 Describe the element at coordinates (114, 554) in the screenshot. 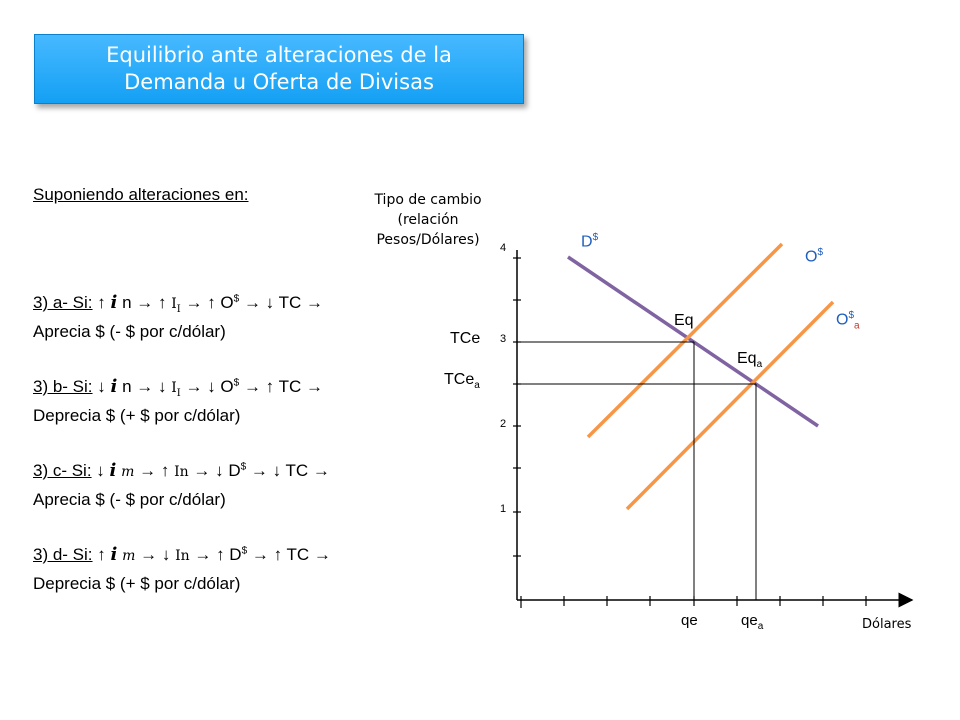

I see `case-d-var: i` at that location.